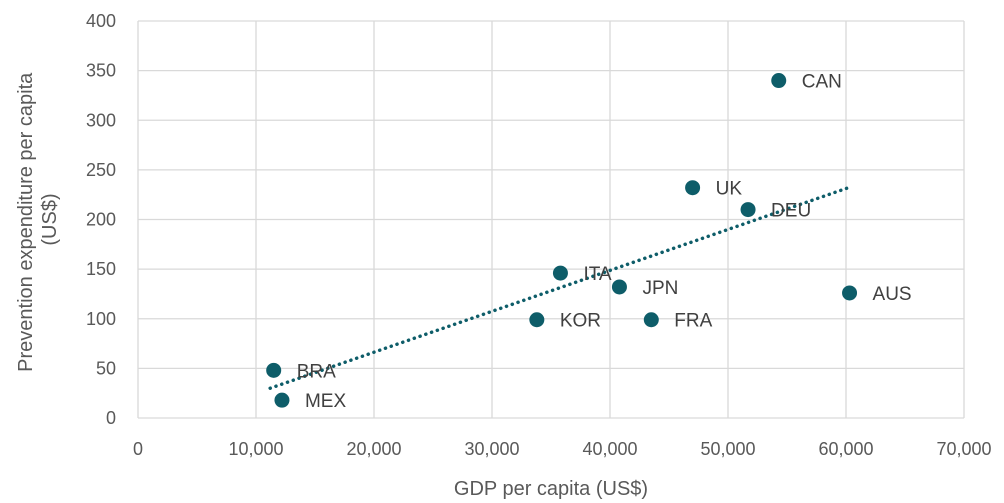 The height and width of the screenshot is (503, 1004). I want to click on y-tick-label: 200, so click(101, 220).